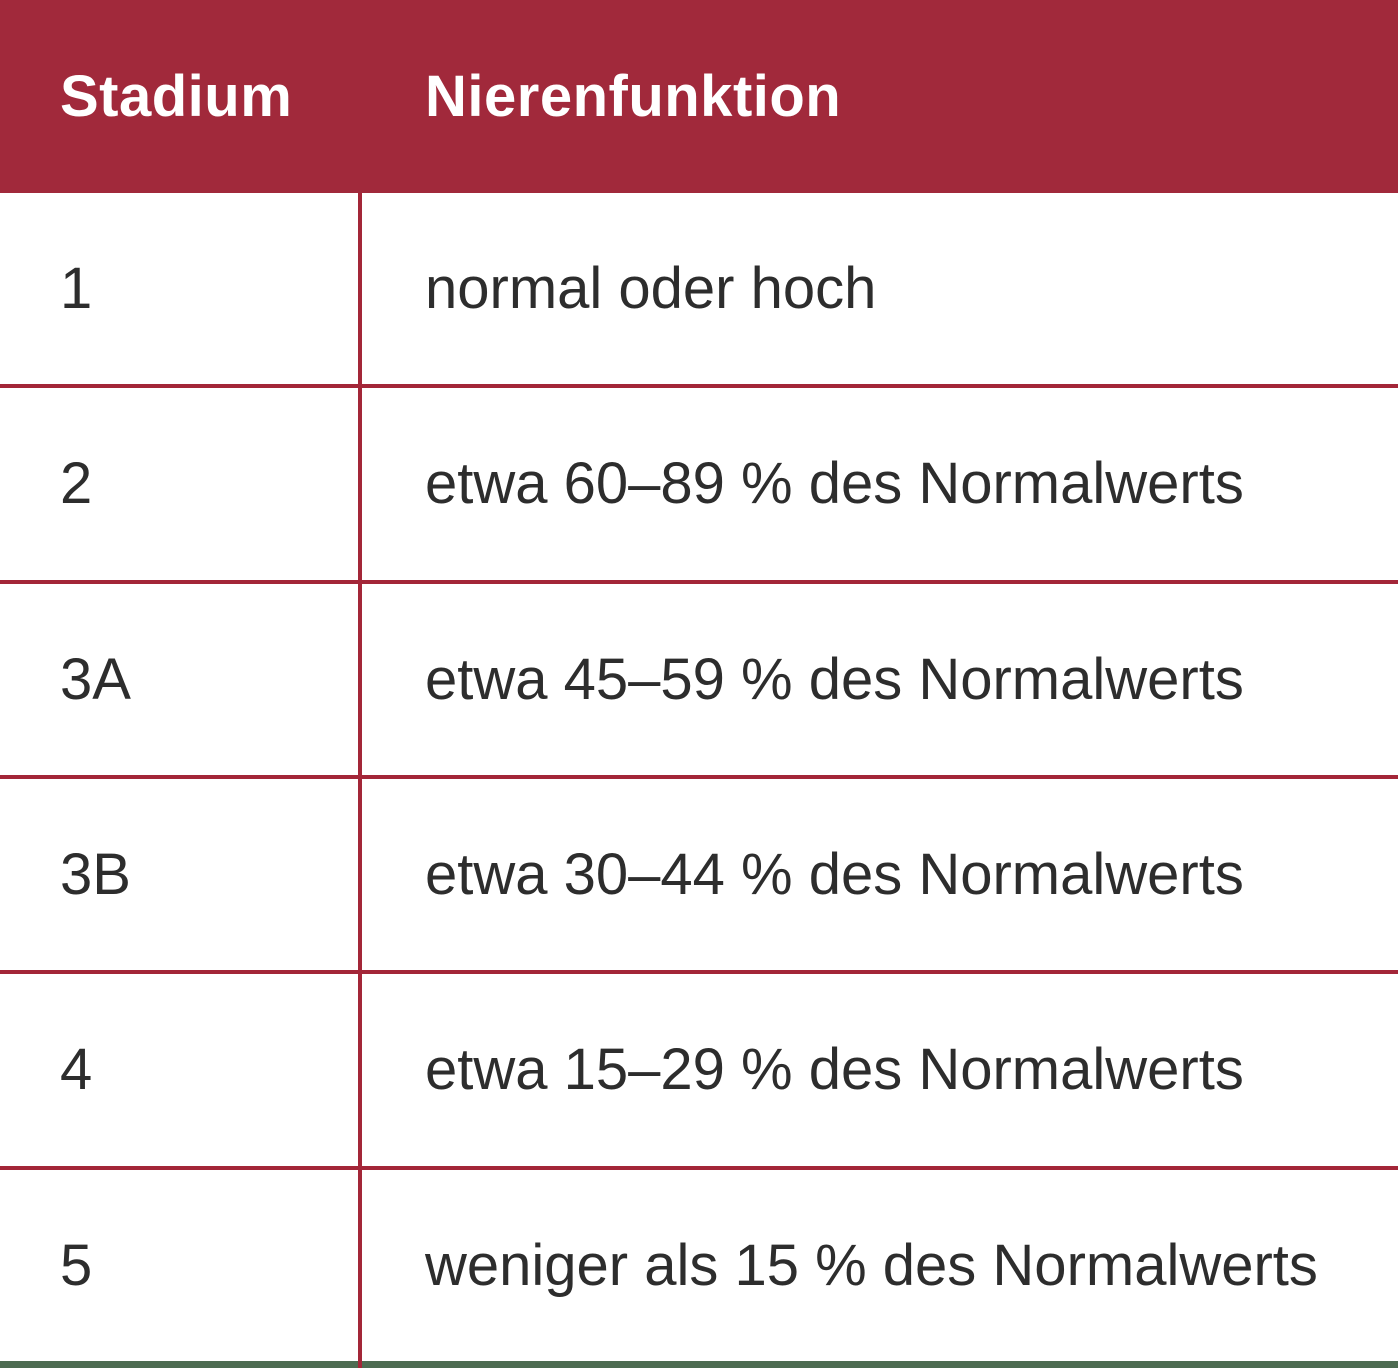 Image resolution: width=1398 pixels, height=1368 pixels. What do you see at coordinates (633, 96) in the screenshot?
I see `header-cell-nierenfunktion: Nierenfunktion` at bounding box center [633, 96].